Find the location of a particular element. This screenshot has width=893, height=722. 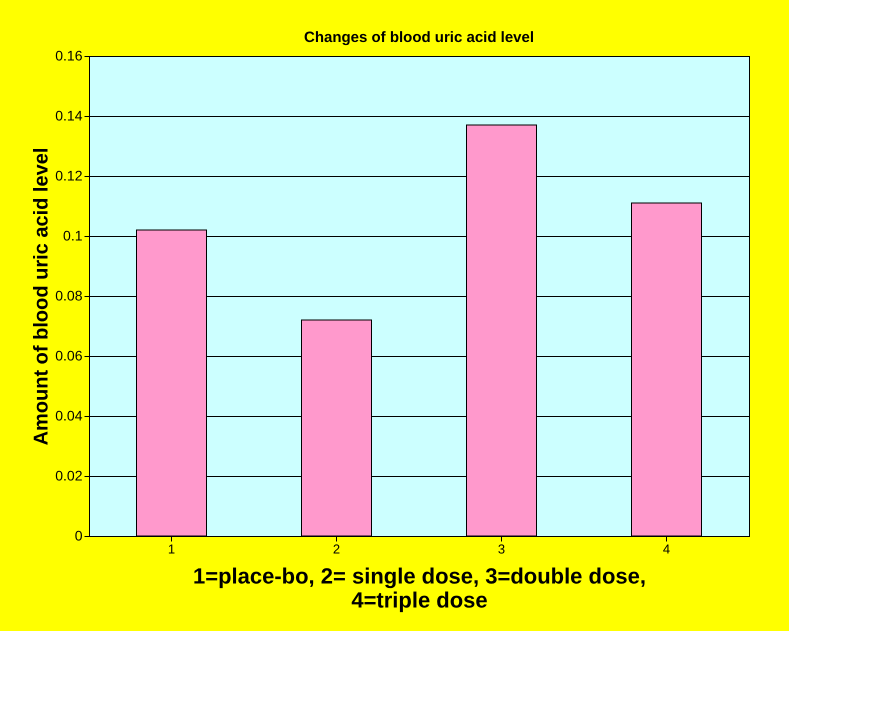

chart-title: Changes of blood uric acid level is located at coordinates (419, 37).